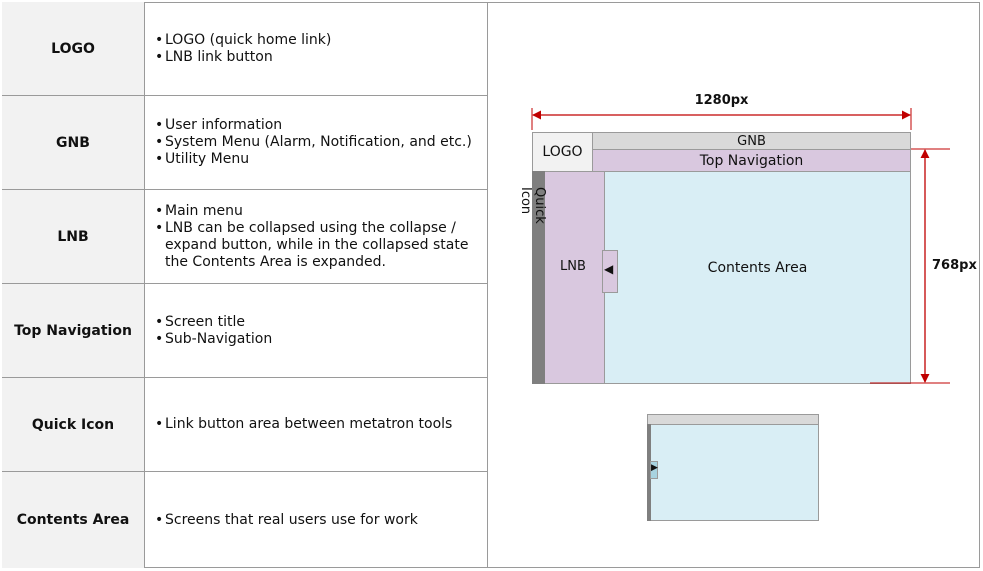  I want to click on bullet: • Main menu, so click(317, 211).